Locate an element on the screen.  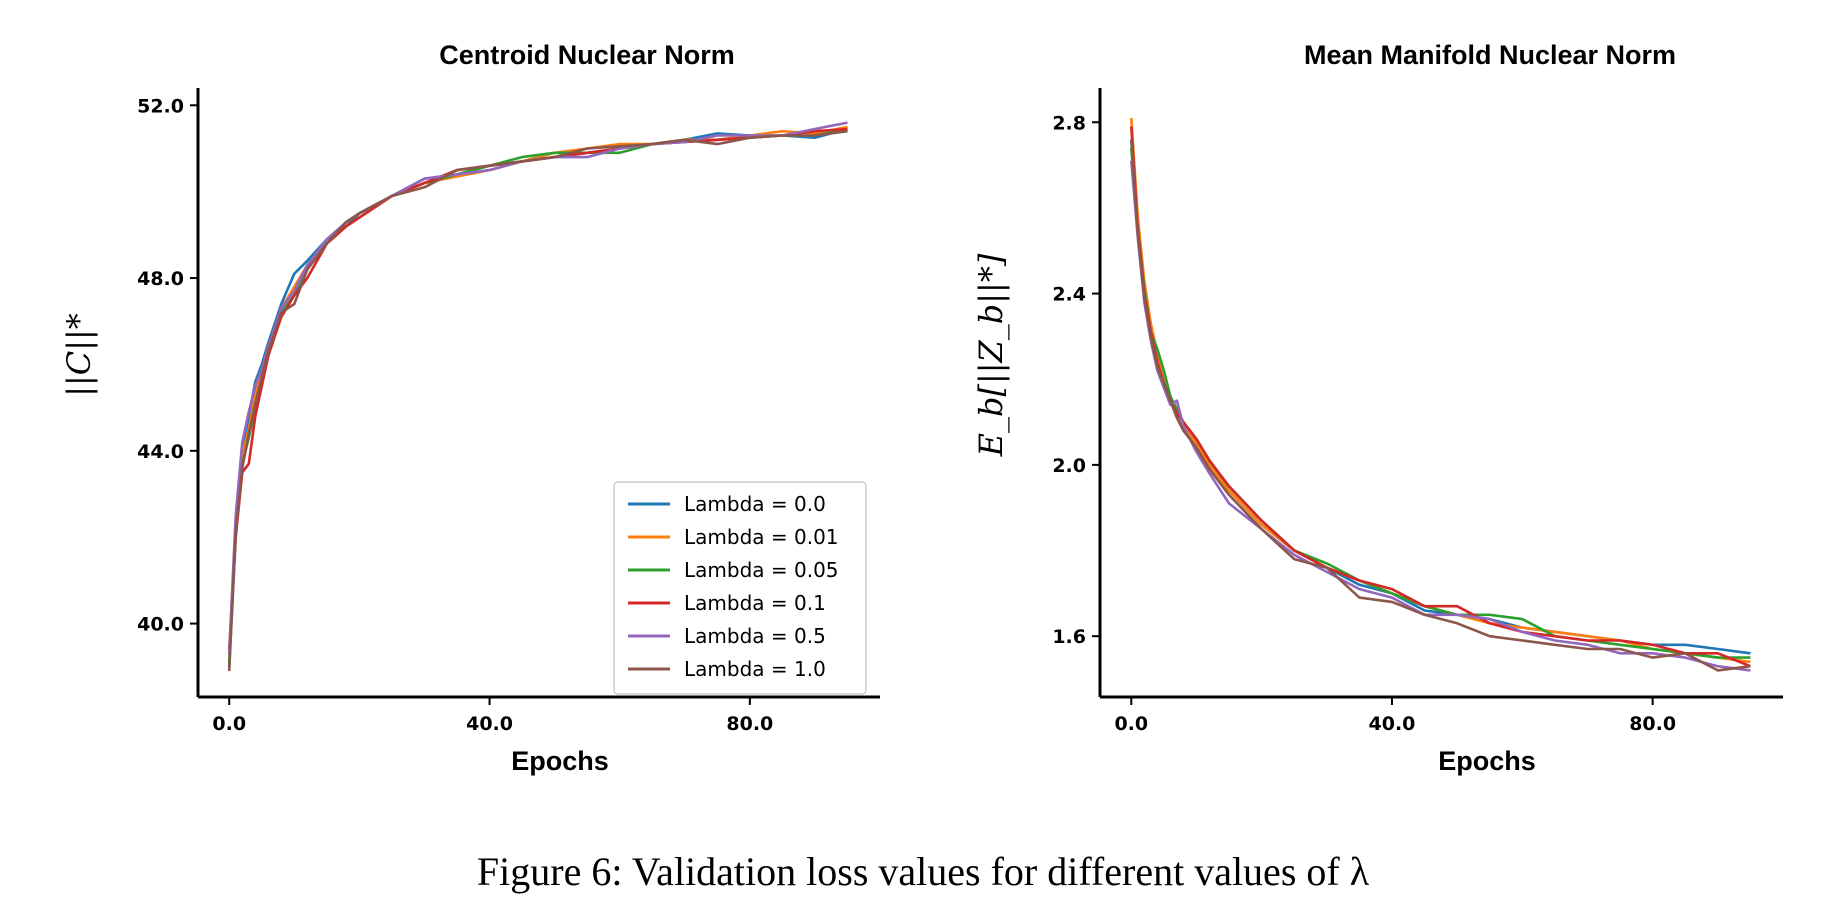
y-tick-label: 48.0 is located at coordinates (160, 279).